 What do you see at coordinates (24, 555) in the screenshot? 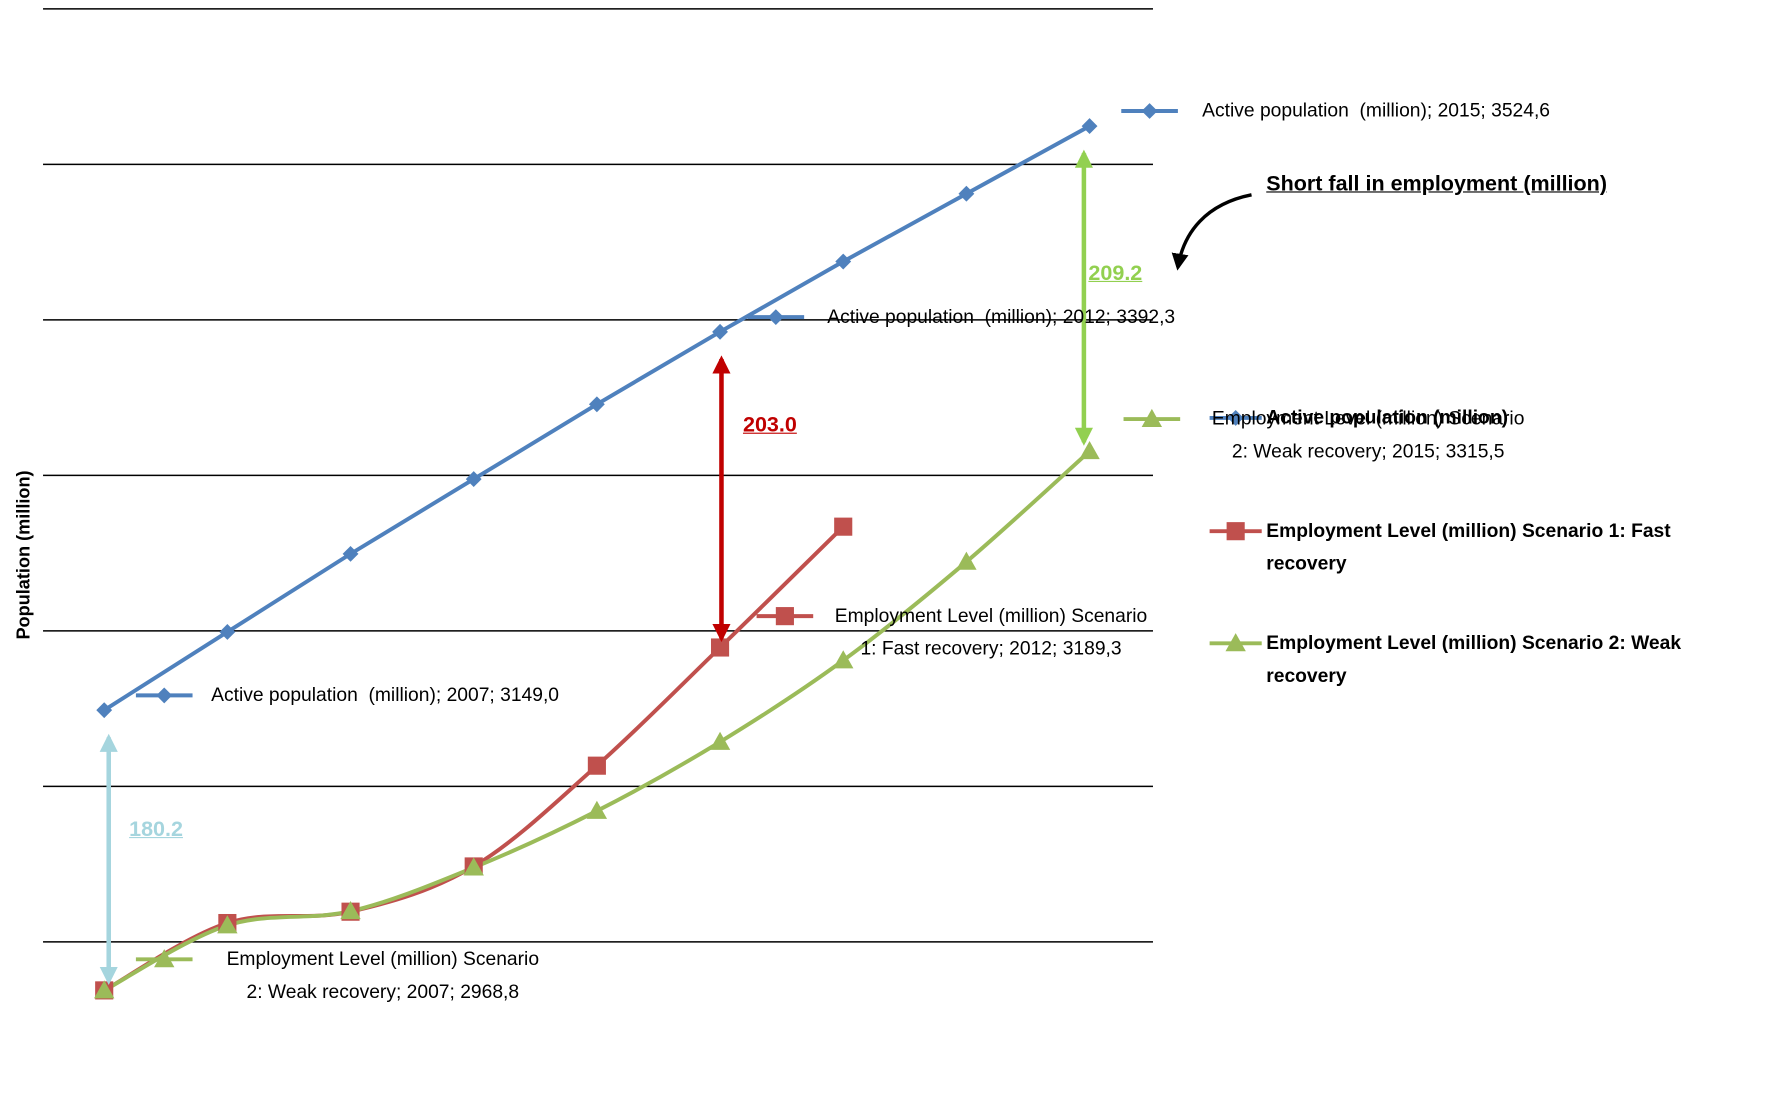
I see `y-axis-title: Population (million)` at bounding box center [24, 555].